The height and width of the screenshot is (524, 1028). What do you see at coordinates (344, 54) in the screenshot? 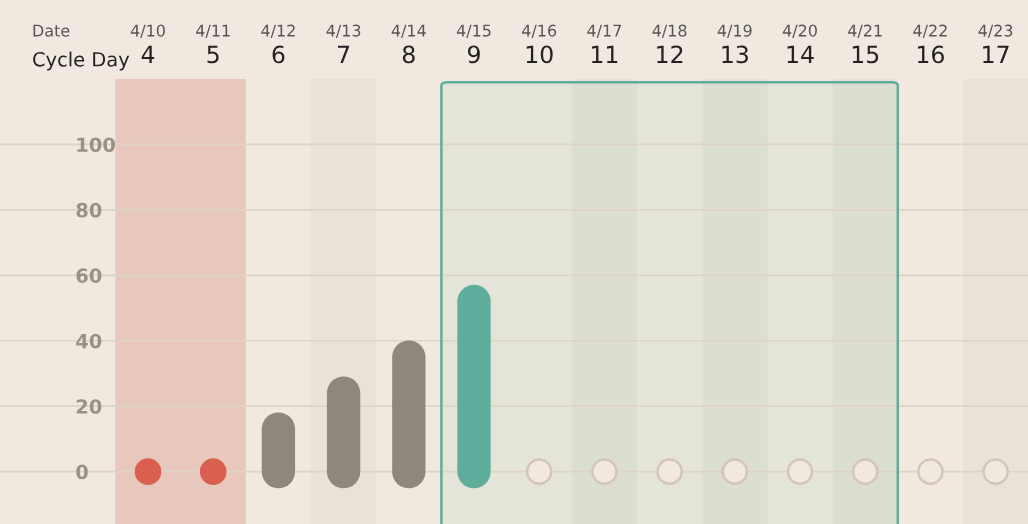
I see `x-tick-label: 7` at bounding box center [344, 54].